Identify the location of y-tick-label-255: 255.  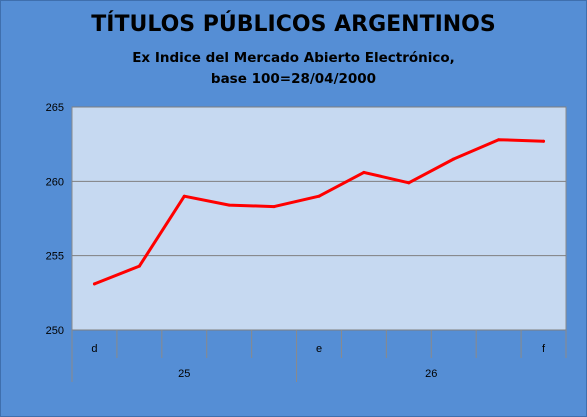
(55, 257).